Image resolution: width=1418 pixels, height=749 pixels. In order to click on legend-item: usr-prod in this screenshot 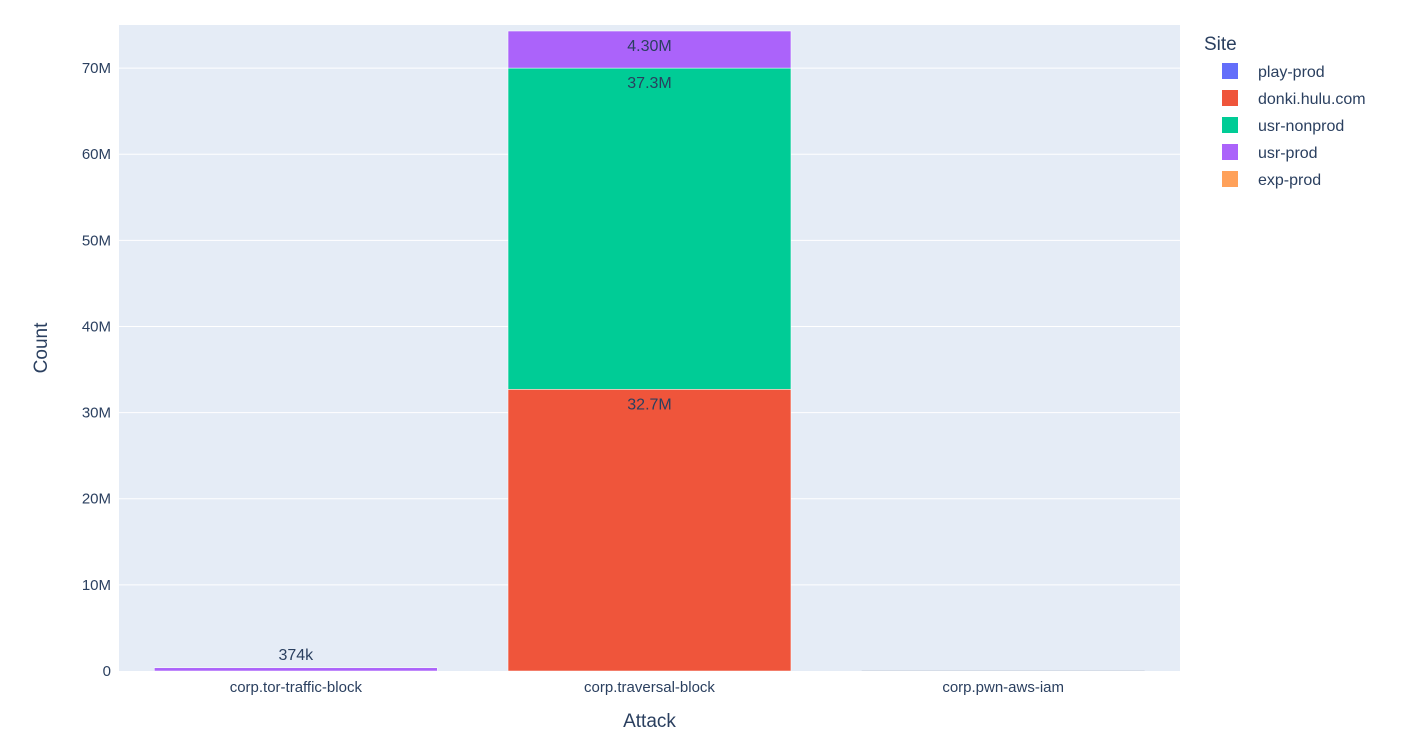, I will do `click(1270, 153)`.